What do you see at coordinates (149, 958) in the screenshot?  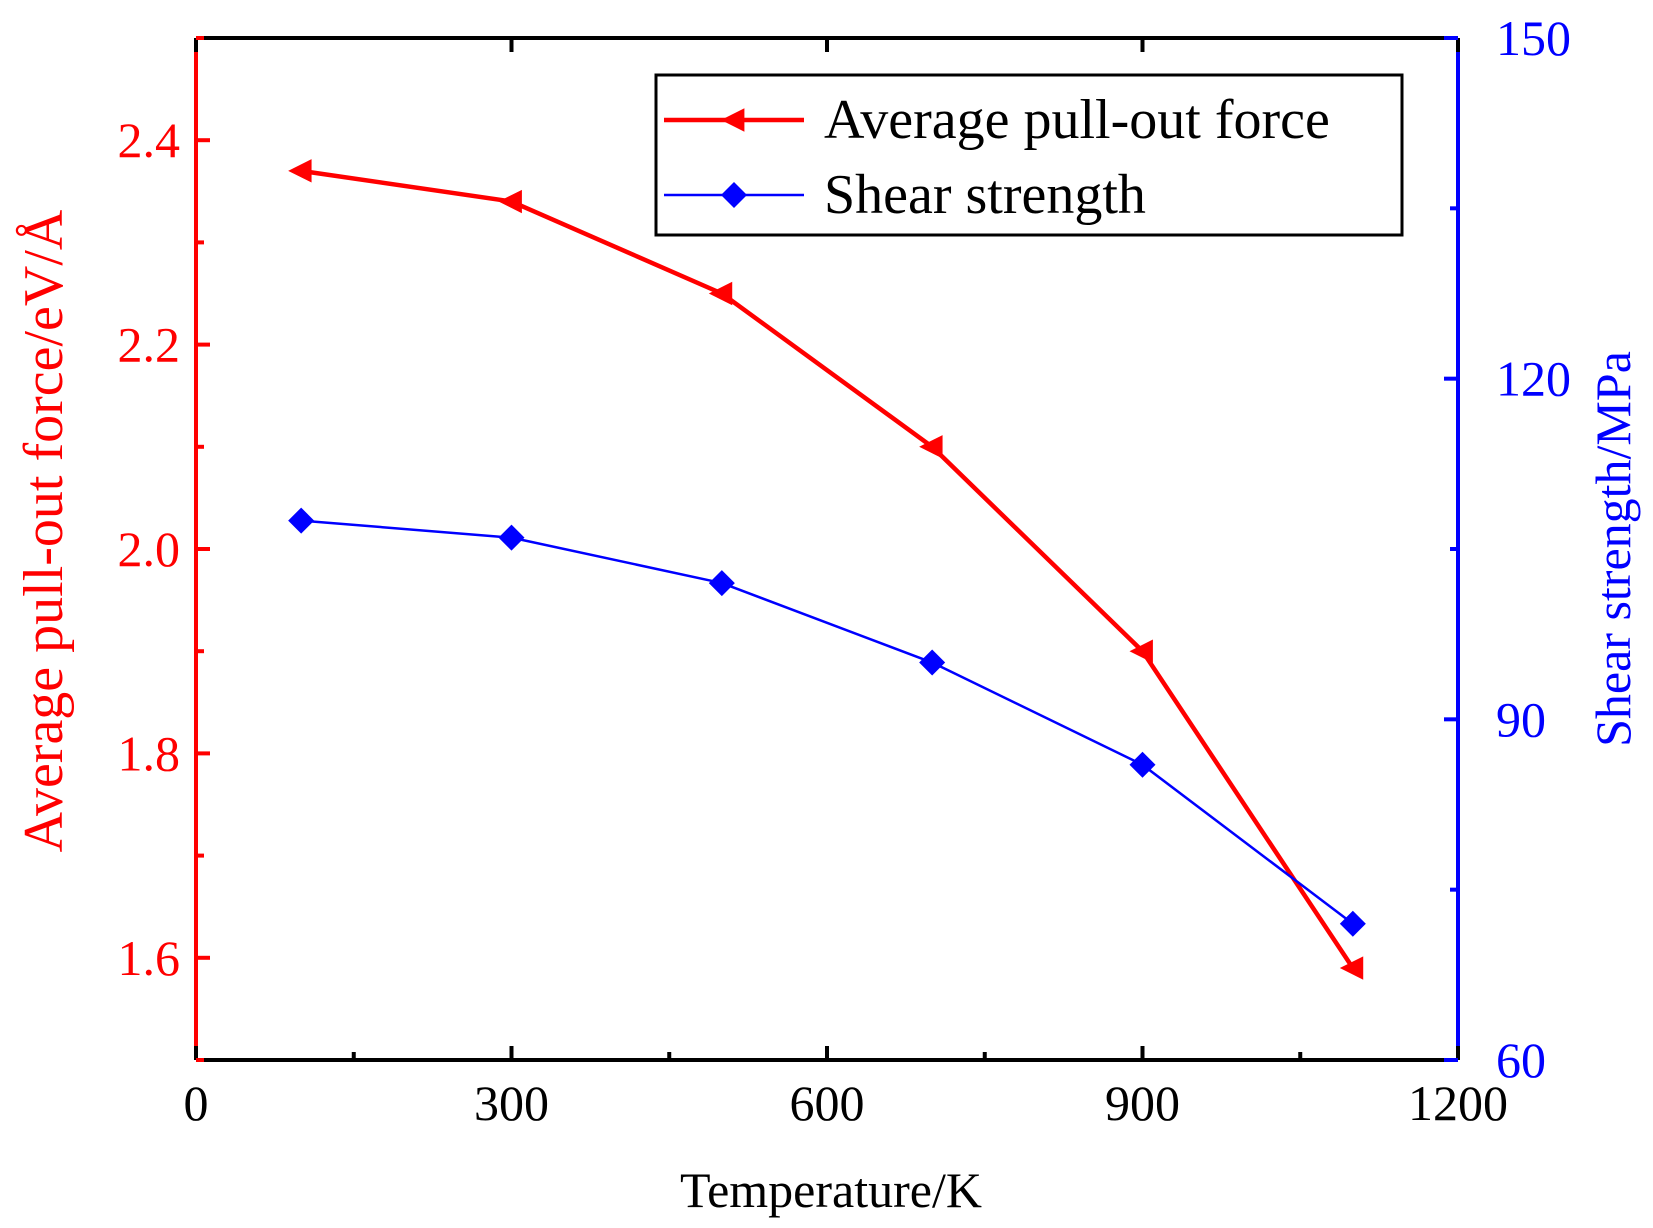 I see `y-tick-label: 1.6` at bounding box center [149, 958].